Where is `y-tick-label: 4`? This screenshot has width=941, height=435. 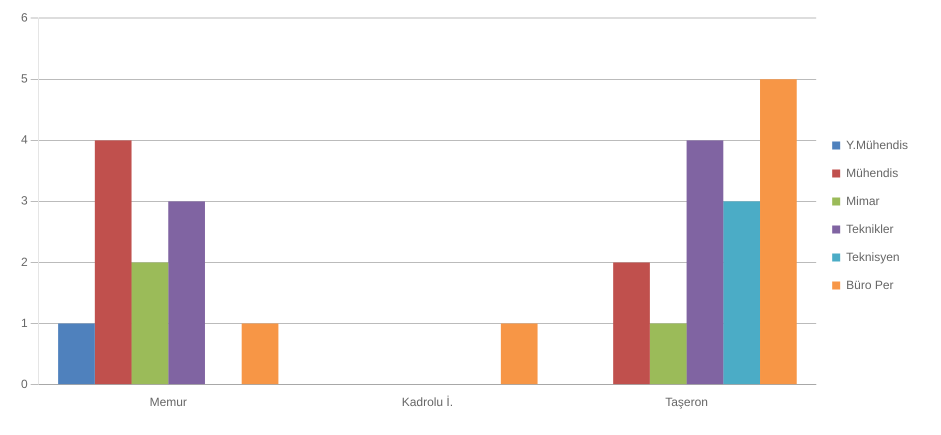
y-tick-label: 4 is located at coordinates (24, 139).